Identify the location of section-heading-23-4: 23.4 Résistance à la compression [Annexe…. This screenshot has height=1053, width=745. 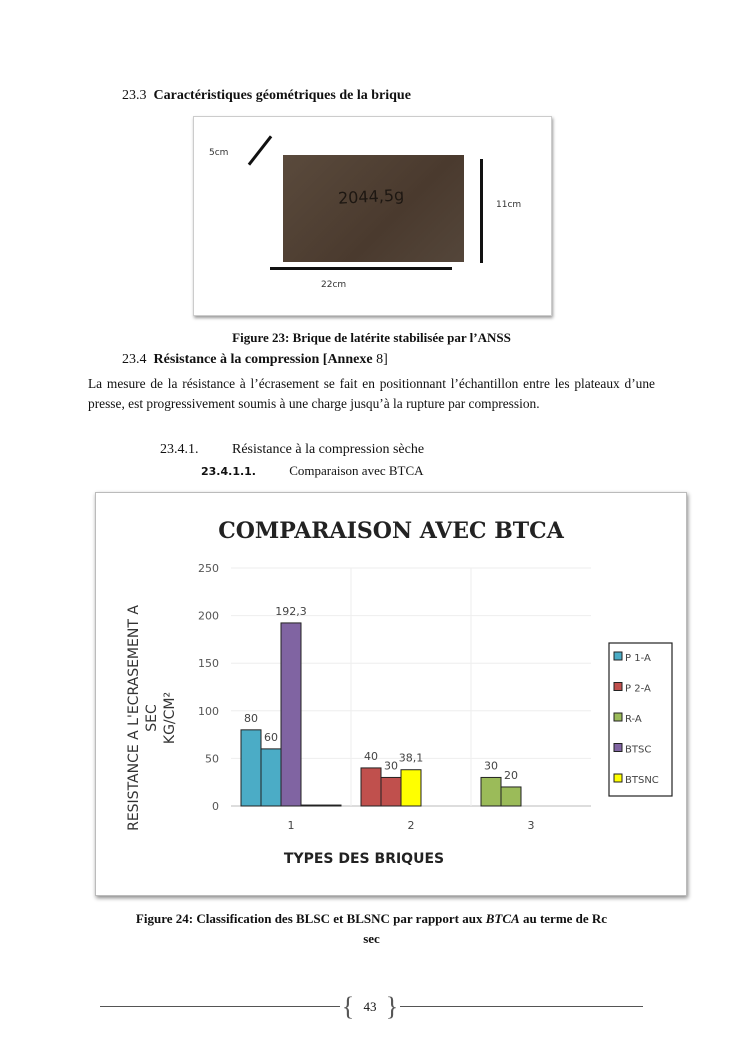
(255, 360).